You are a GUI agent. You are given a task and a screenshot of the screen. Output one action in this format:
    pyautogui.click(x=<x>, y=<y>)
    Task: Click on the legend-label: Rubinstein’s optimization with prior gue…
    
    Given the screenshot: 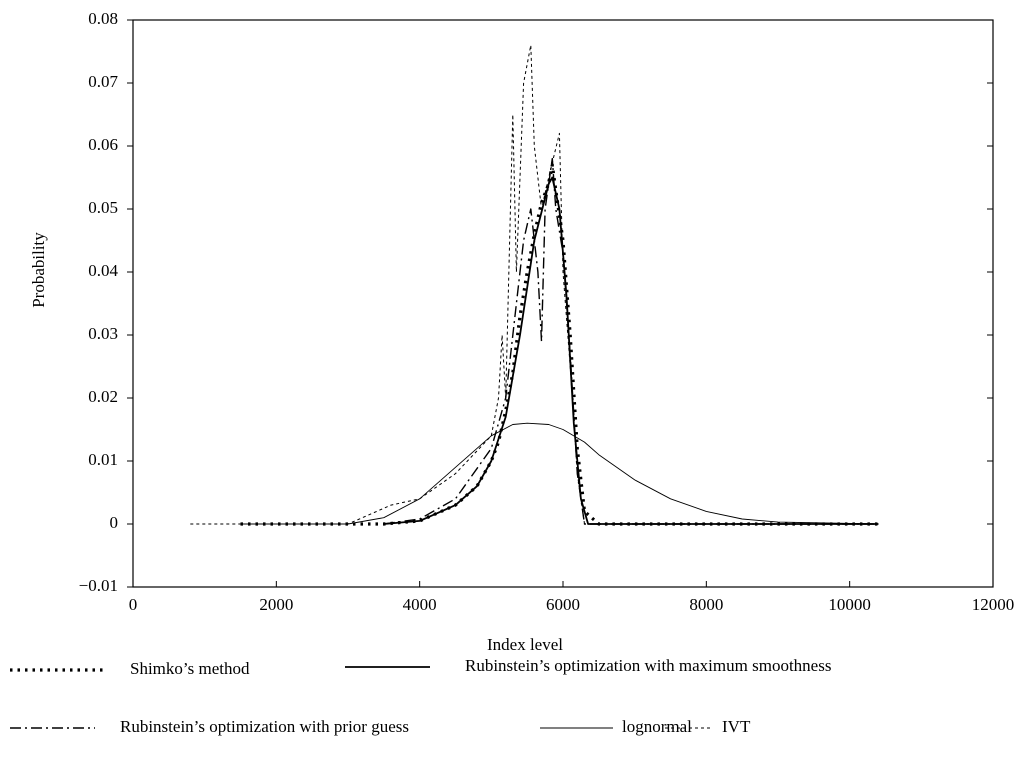 What is the action you would take?
    pyautogui.click(x=264, y=726)
    